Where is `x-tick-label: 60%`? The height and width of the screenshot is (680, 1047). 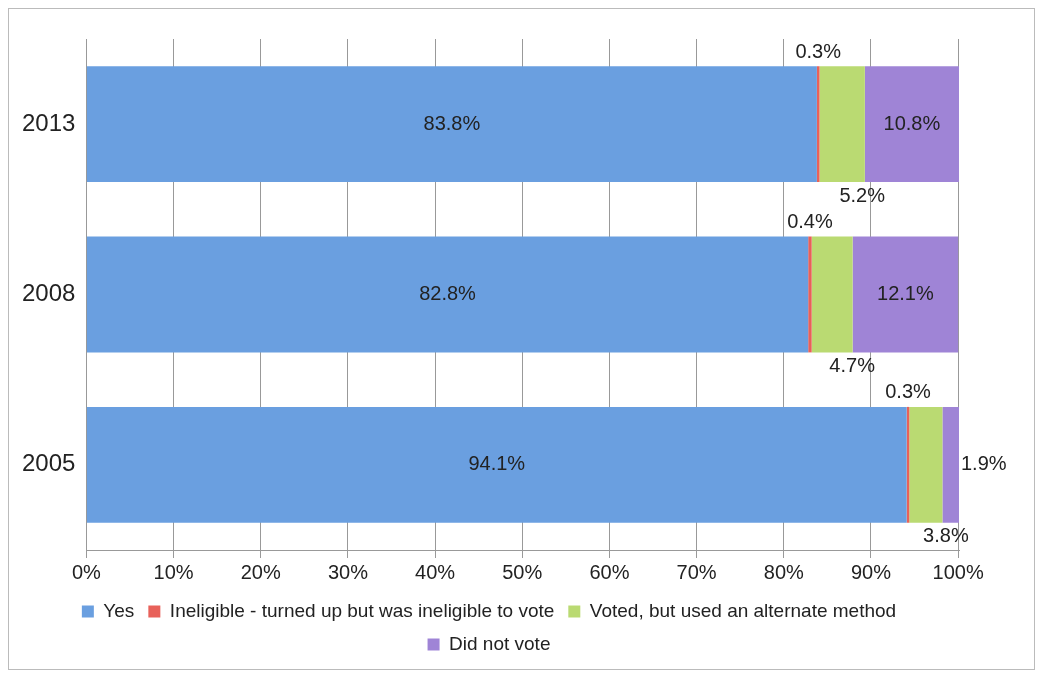
x-tick-label: 60% is located at coordinates (609, 571).